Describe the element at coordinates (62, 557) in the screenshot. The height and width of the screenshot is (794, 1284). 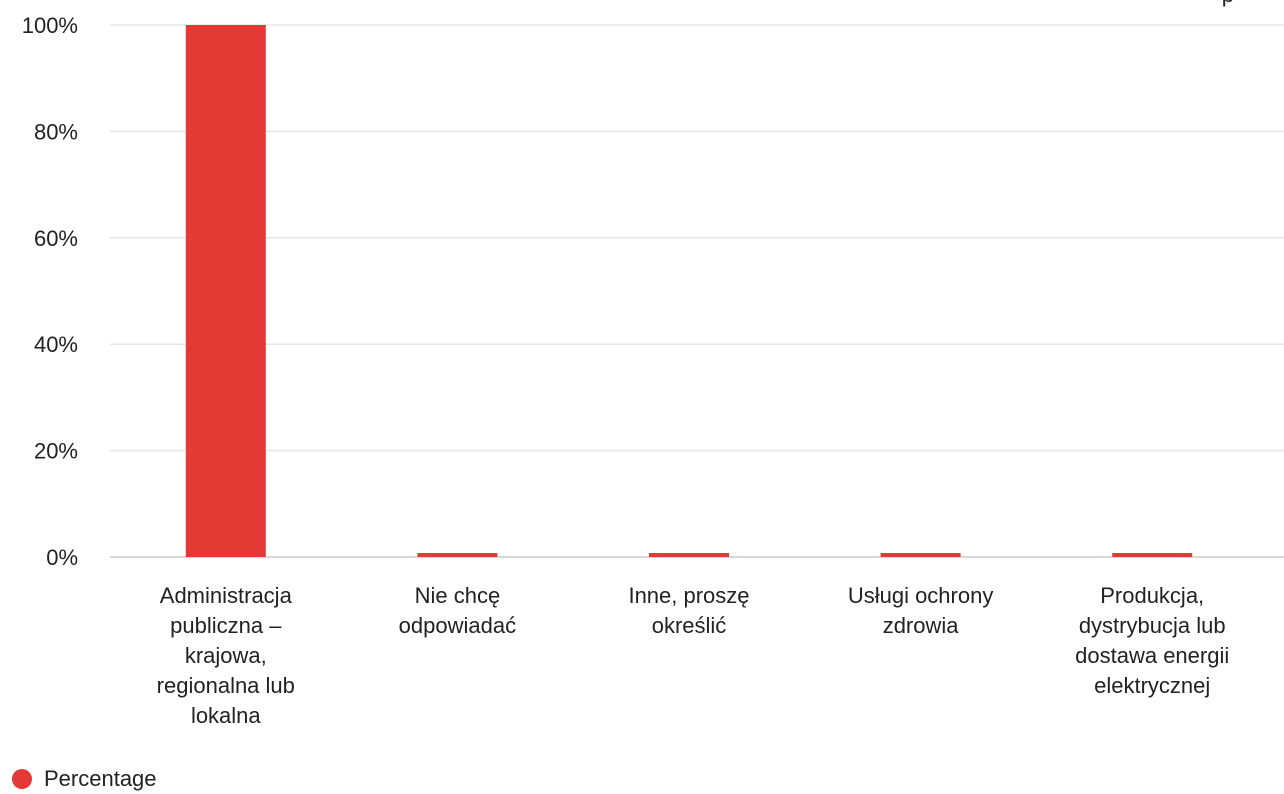
I see `y-tick-label: 0%` at that location.